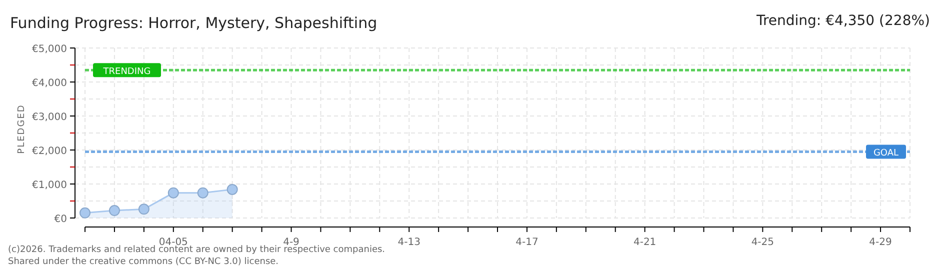  Describe the element at coordinates (409, 242) in the screenshot. I see `x-tick-label: 4-13` at that location.